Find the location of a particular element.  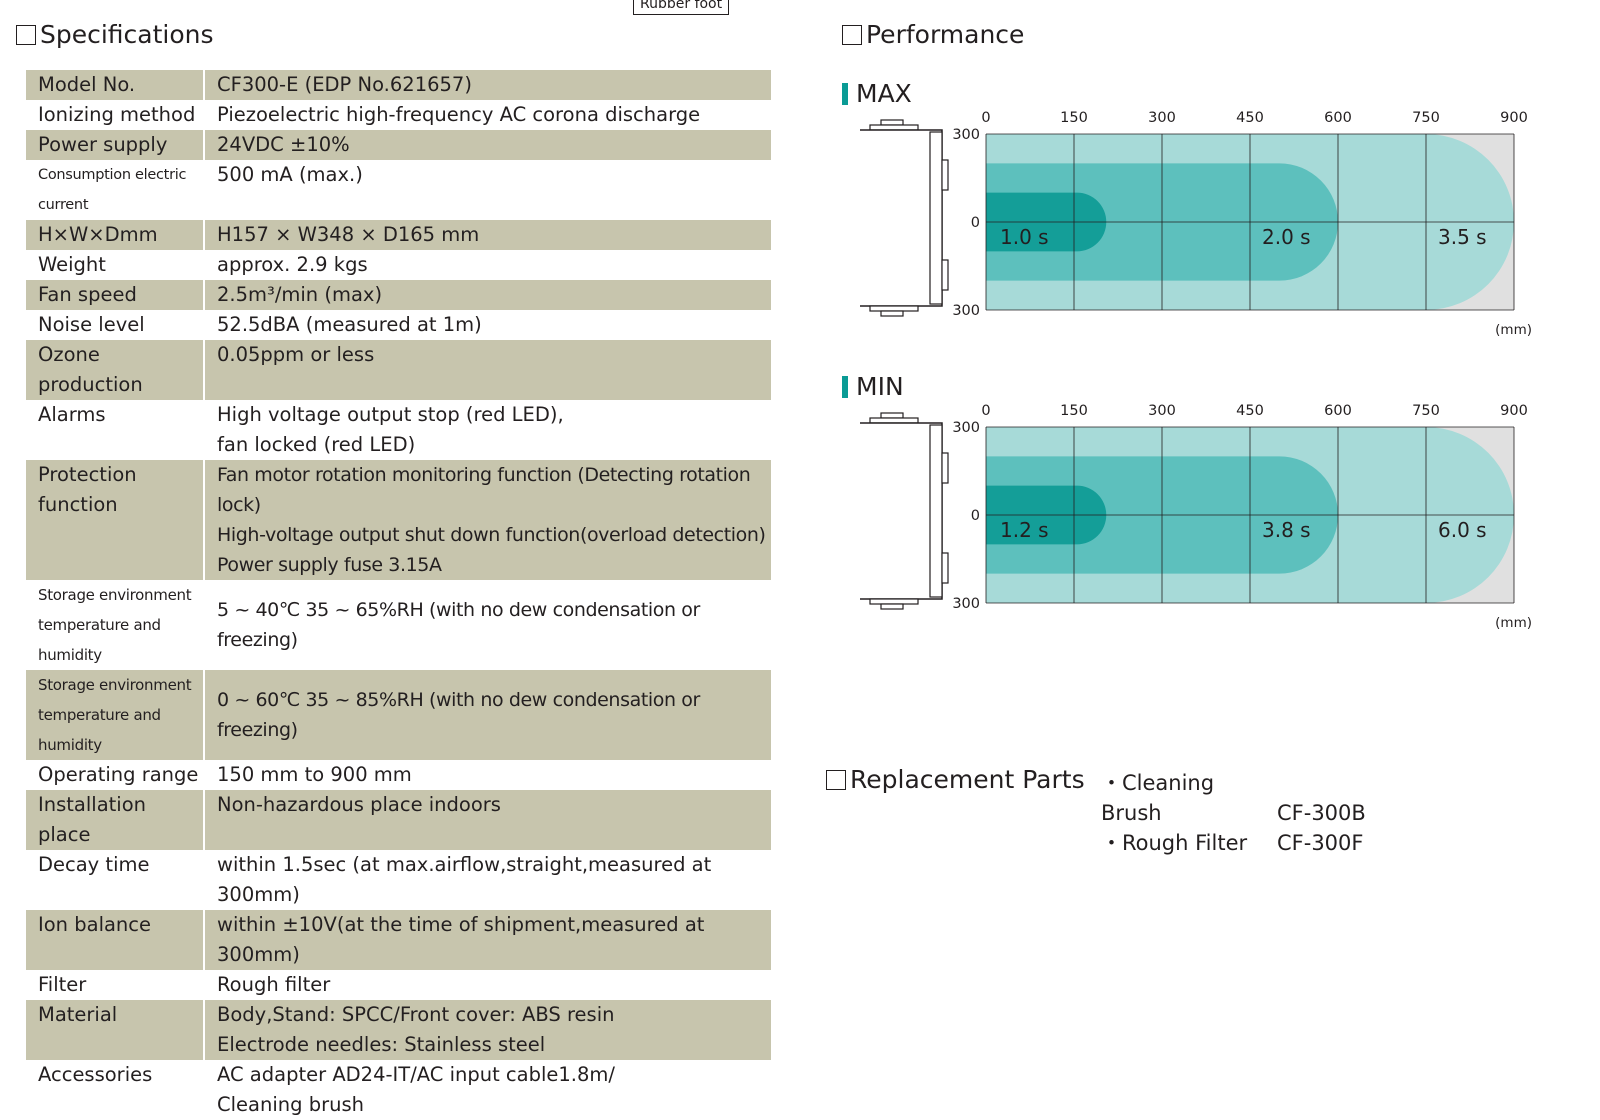

spec-label: Alarms is located at coordinates (115, 430).